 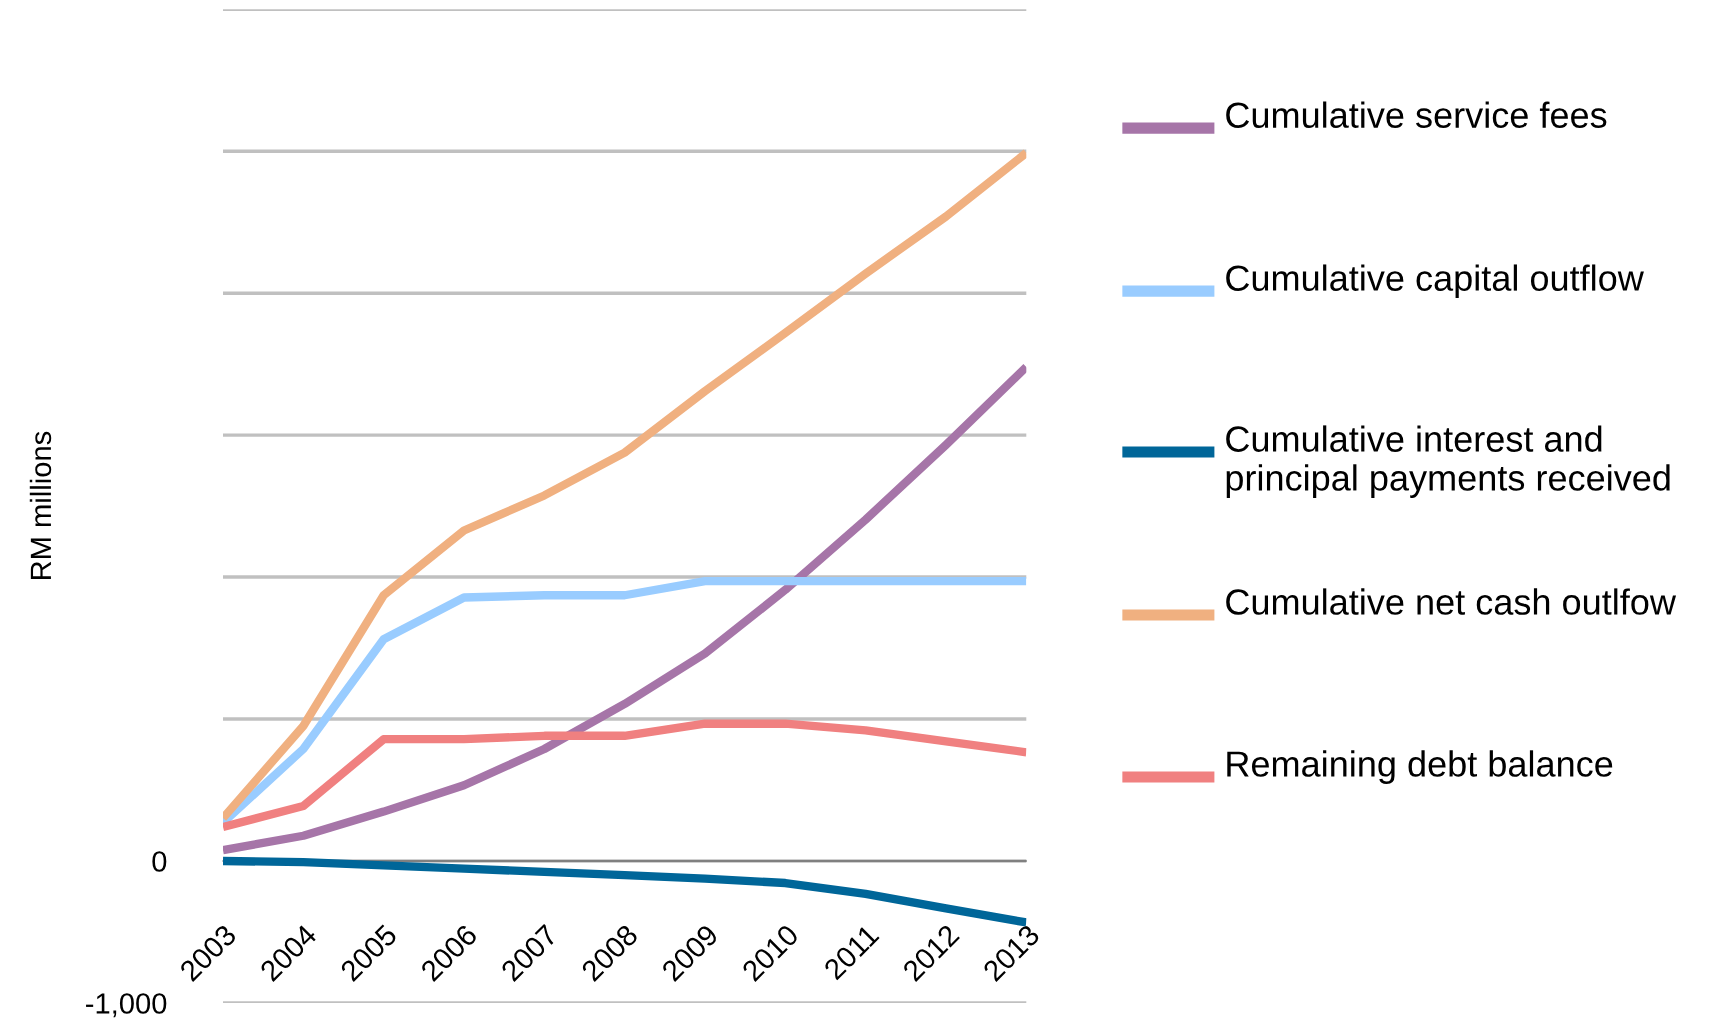 I want to click on legend-label: Cumulative service fees, so click(x=1416, y=114).